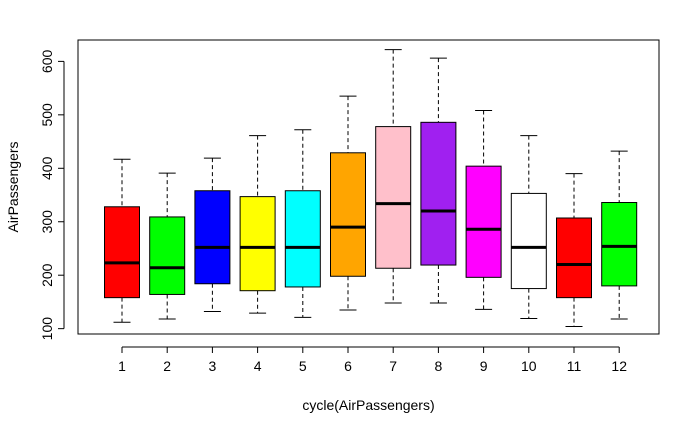  Describe the element at coordinates (52, 195) in the screenshot. I see `y-axis: 100 200 300 400 500 600` at that location.